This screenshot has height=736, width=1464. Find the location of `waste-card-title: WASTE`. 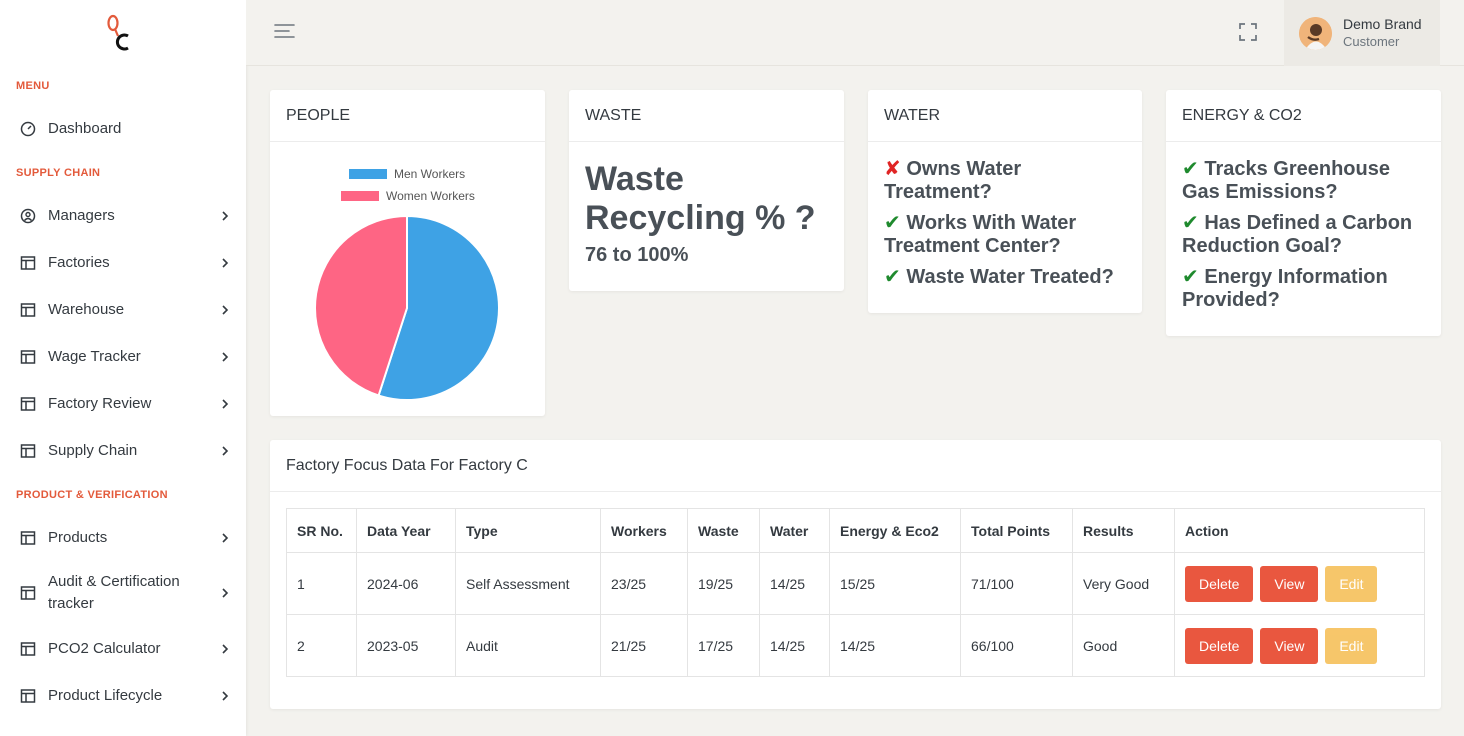

waste-card-title: WASTE is located at coordinates (706, 116).